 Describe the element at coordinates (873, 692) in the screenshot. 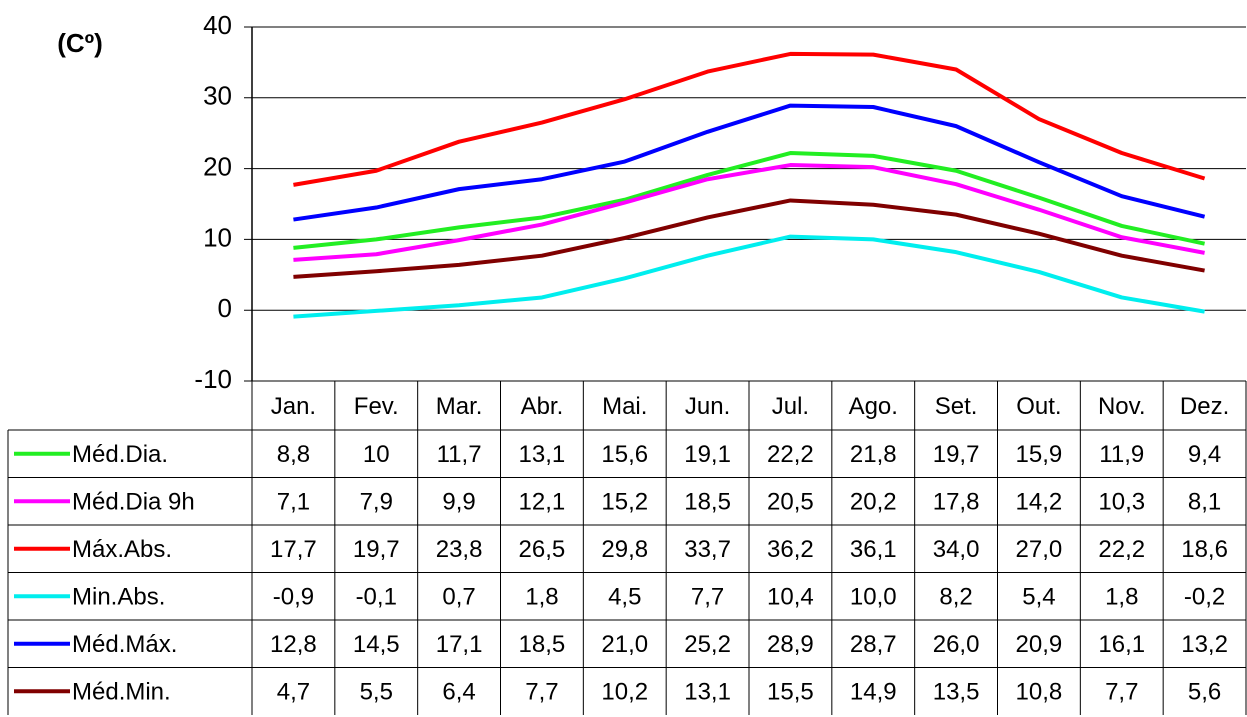

I see `data-label: 14,9` at that location.